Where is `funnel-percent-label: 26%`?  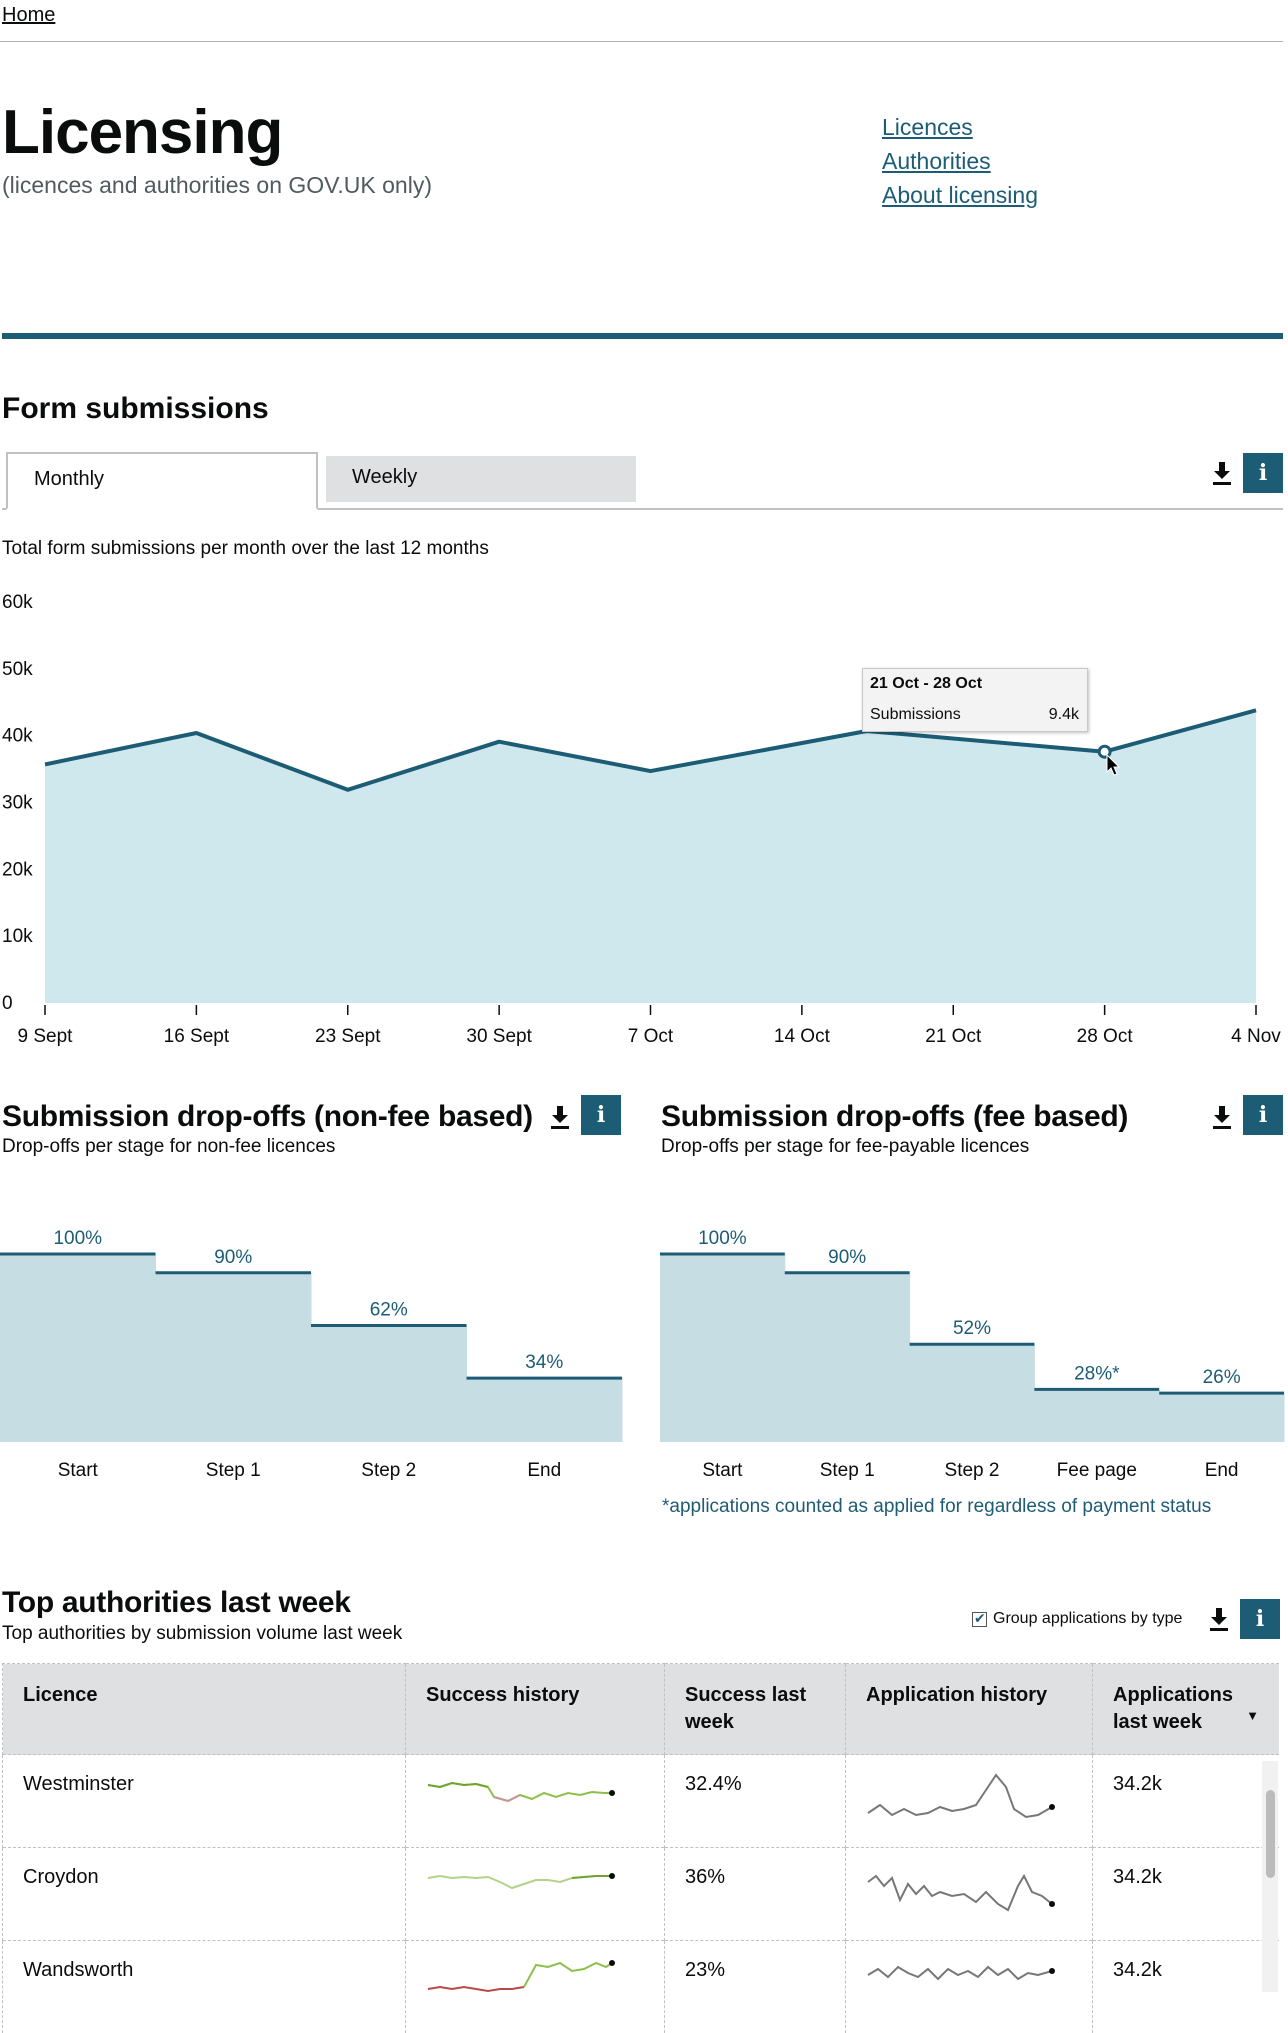
funnel-percent-label: 26% is located at coordinates (1222, 1377).